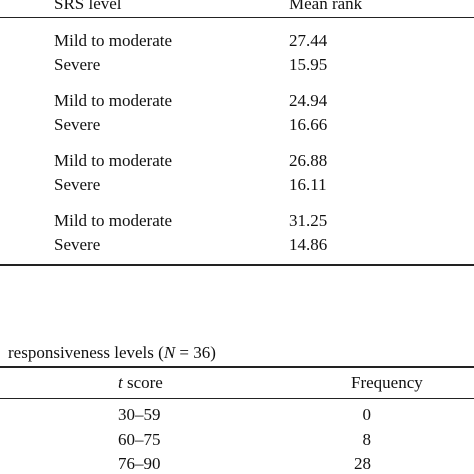 This screenshot has height=474, width=474. What do you see at coordinates (326, 6) in the screenshot?
I see `mean-rank-header: Mean rank` at bounding box center [326, 6].